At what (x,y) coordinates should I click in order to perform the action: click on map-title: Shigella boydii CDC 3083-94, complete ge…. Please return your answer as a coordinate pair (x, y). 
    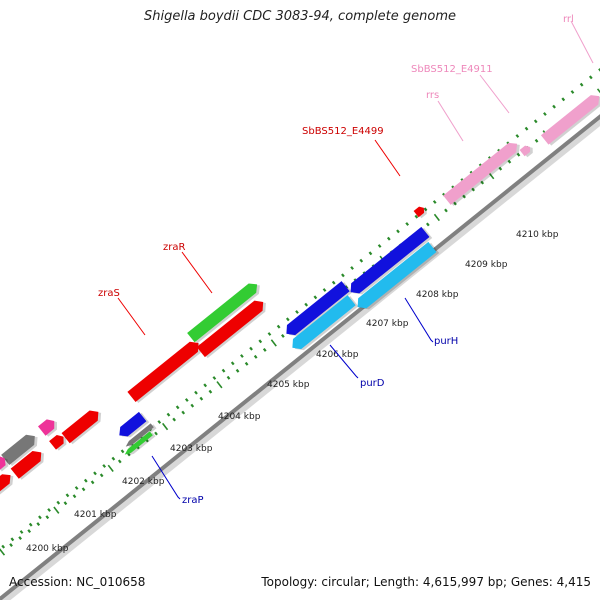
    Looking at the image, I should click on (300, 16).